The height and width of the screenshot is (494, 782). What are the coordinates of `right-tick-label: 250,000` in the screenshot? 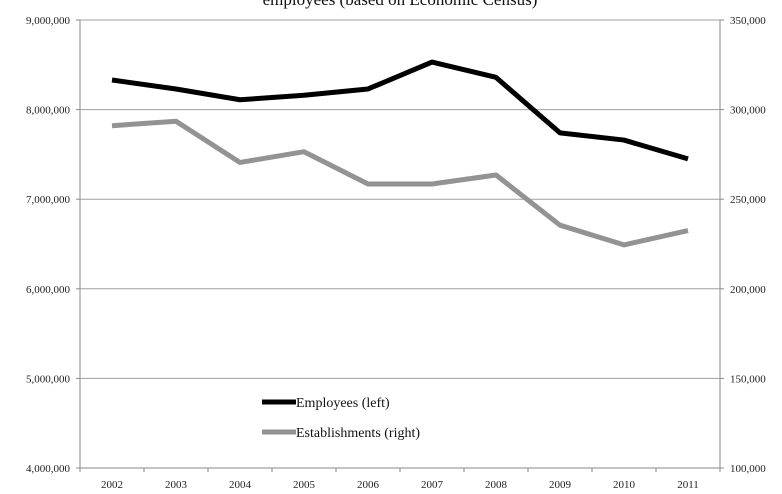 It's located at (748, 200).